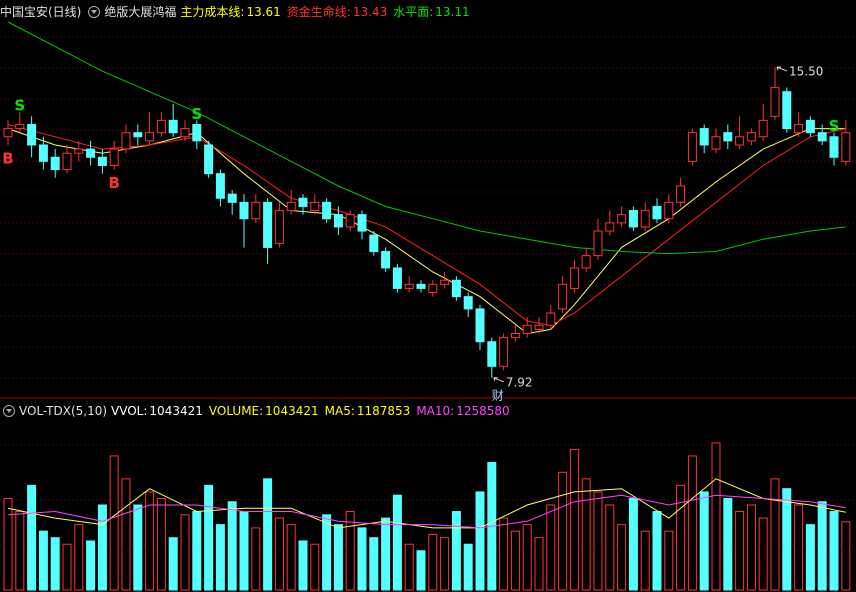 The height and width of the screenshot is (592, 856). I want to click on readout-value: 13.61, so click(263, 12).